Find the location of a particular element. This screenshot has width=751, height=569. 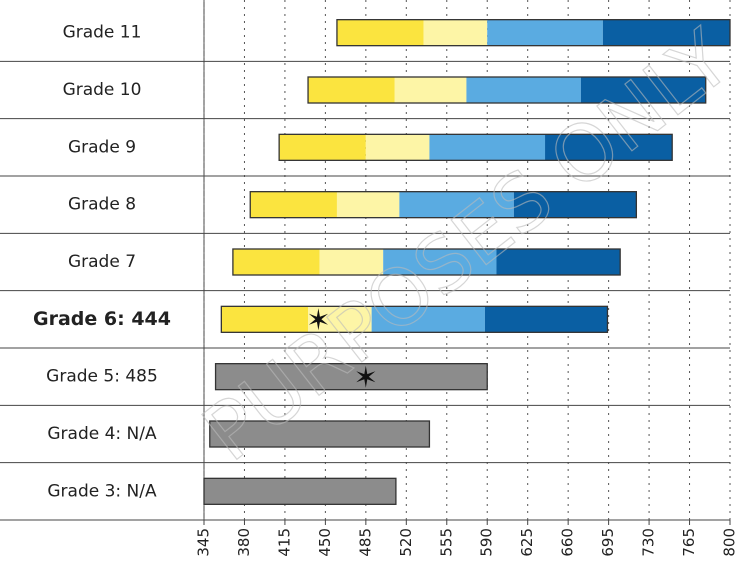

x-tick-label: 380 is located at coordinates (244, 542).